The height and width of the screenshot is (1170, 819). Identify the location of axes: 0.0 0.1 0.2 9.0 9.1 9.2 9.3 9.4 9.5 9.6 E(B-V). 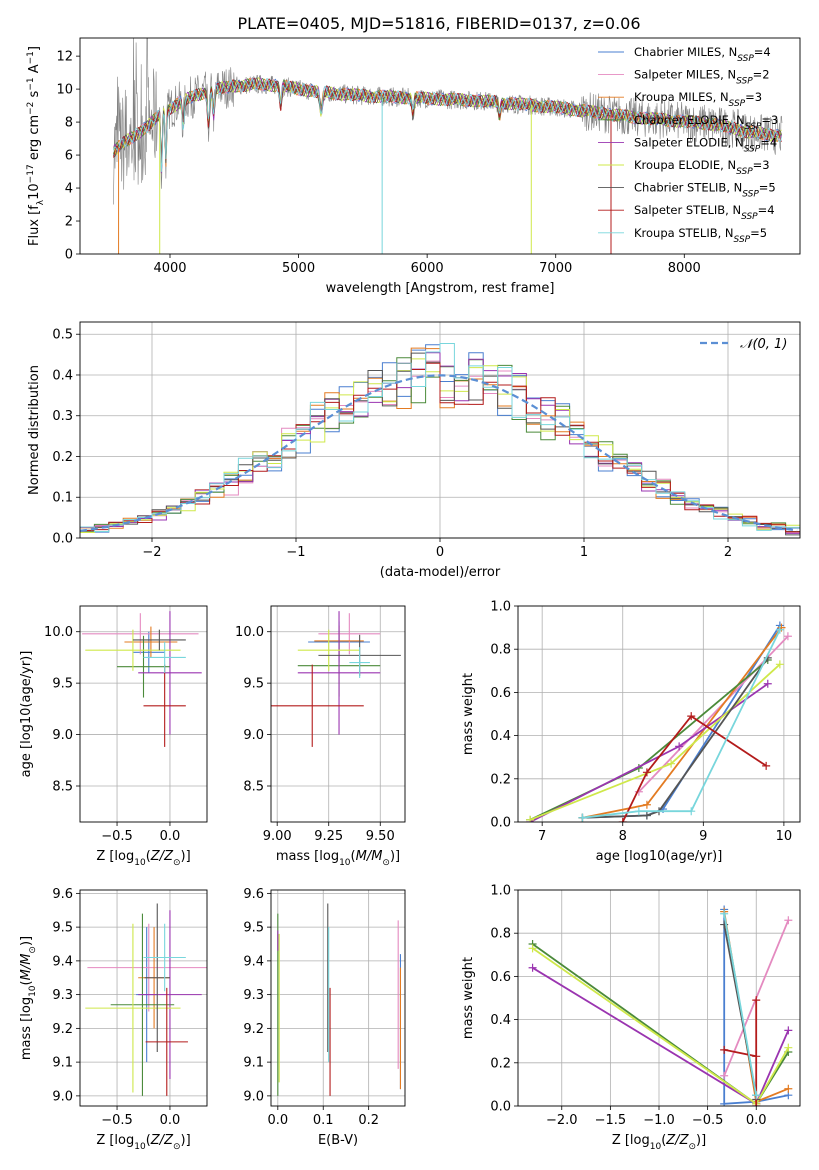
(324, 1017).